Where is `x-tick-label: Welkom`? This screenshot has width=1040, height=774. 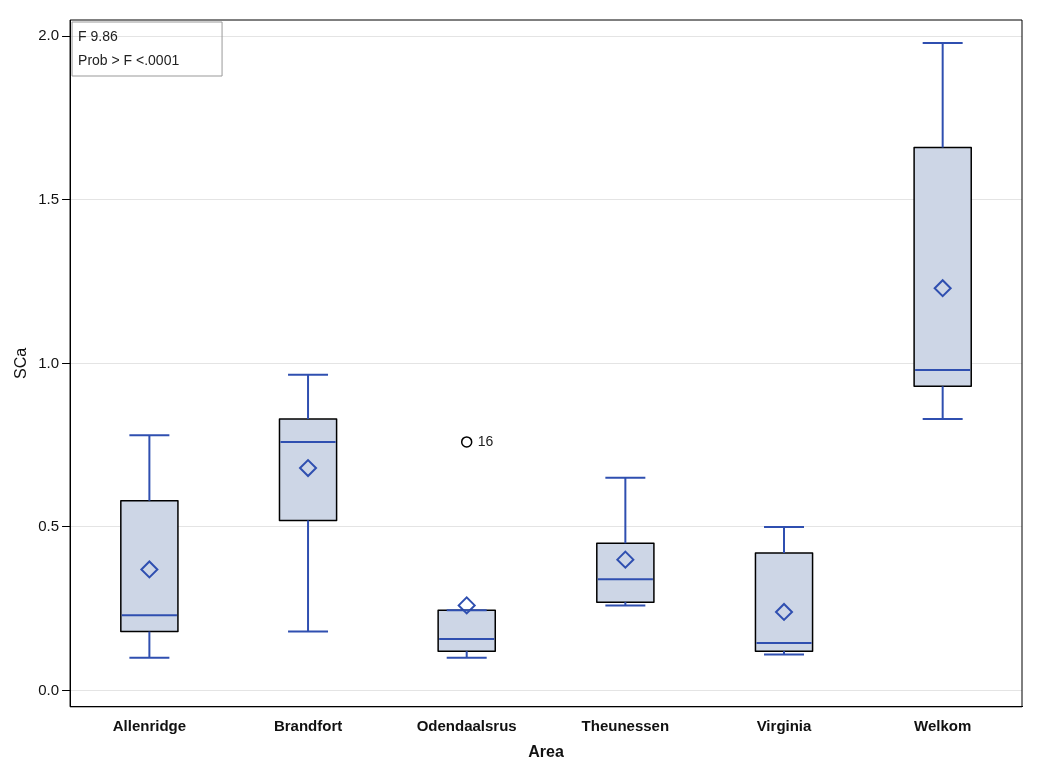
x-tick-label: Welkom is located at coordinates (943, 725).